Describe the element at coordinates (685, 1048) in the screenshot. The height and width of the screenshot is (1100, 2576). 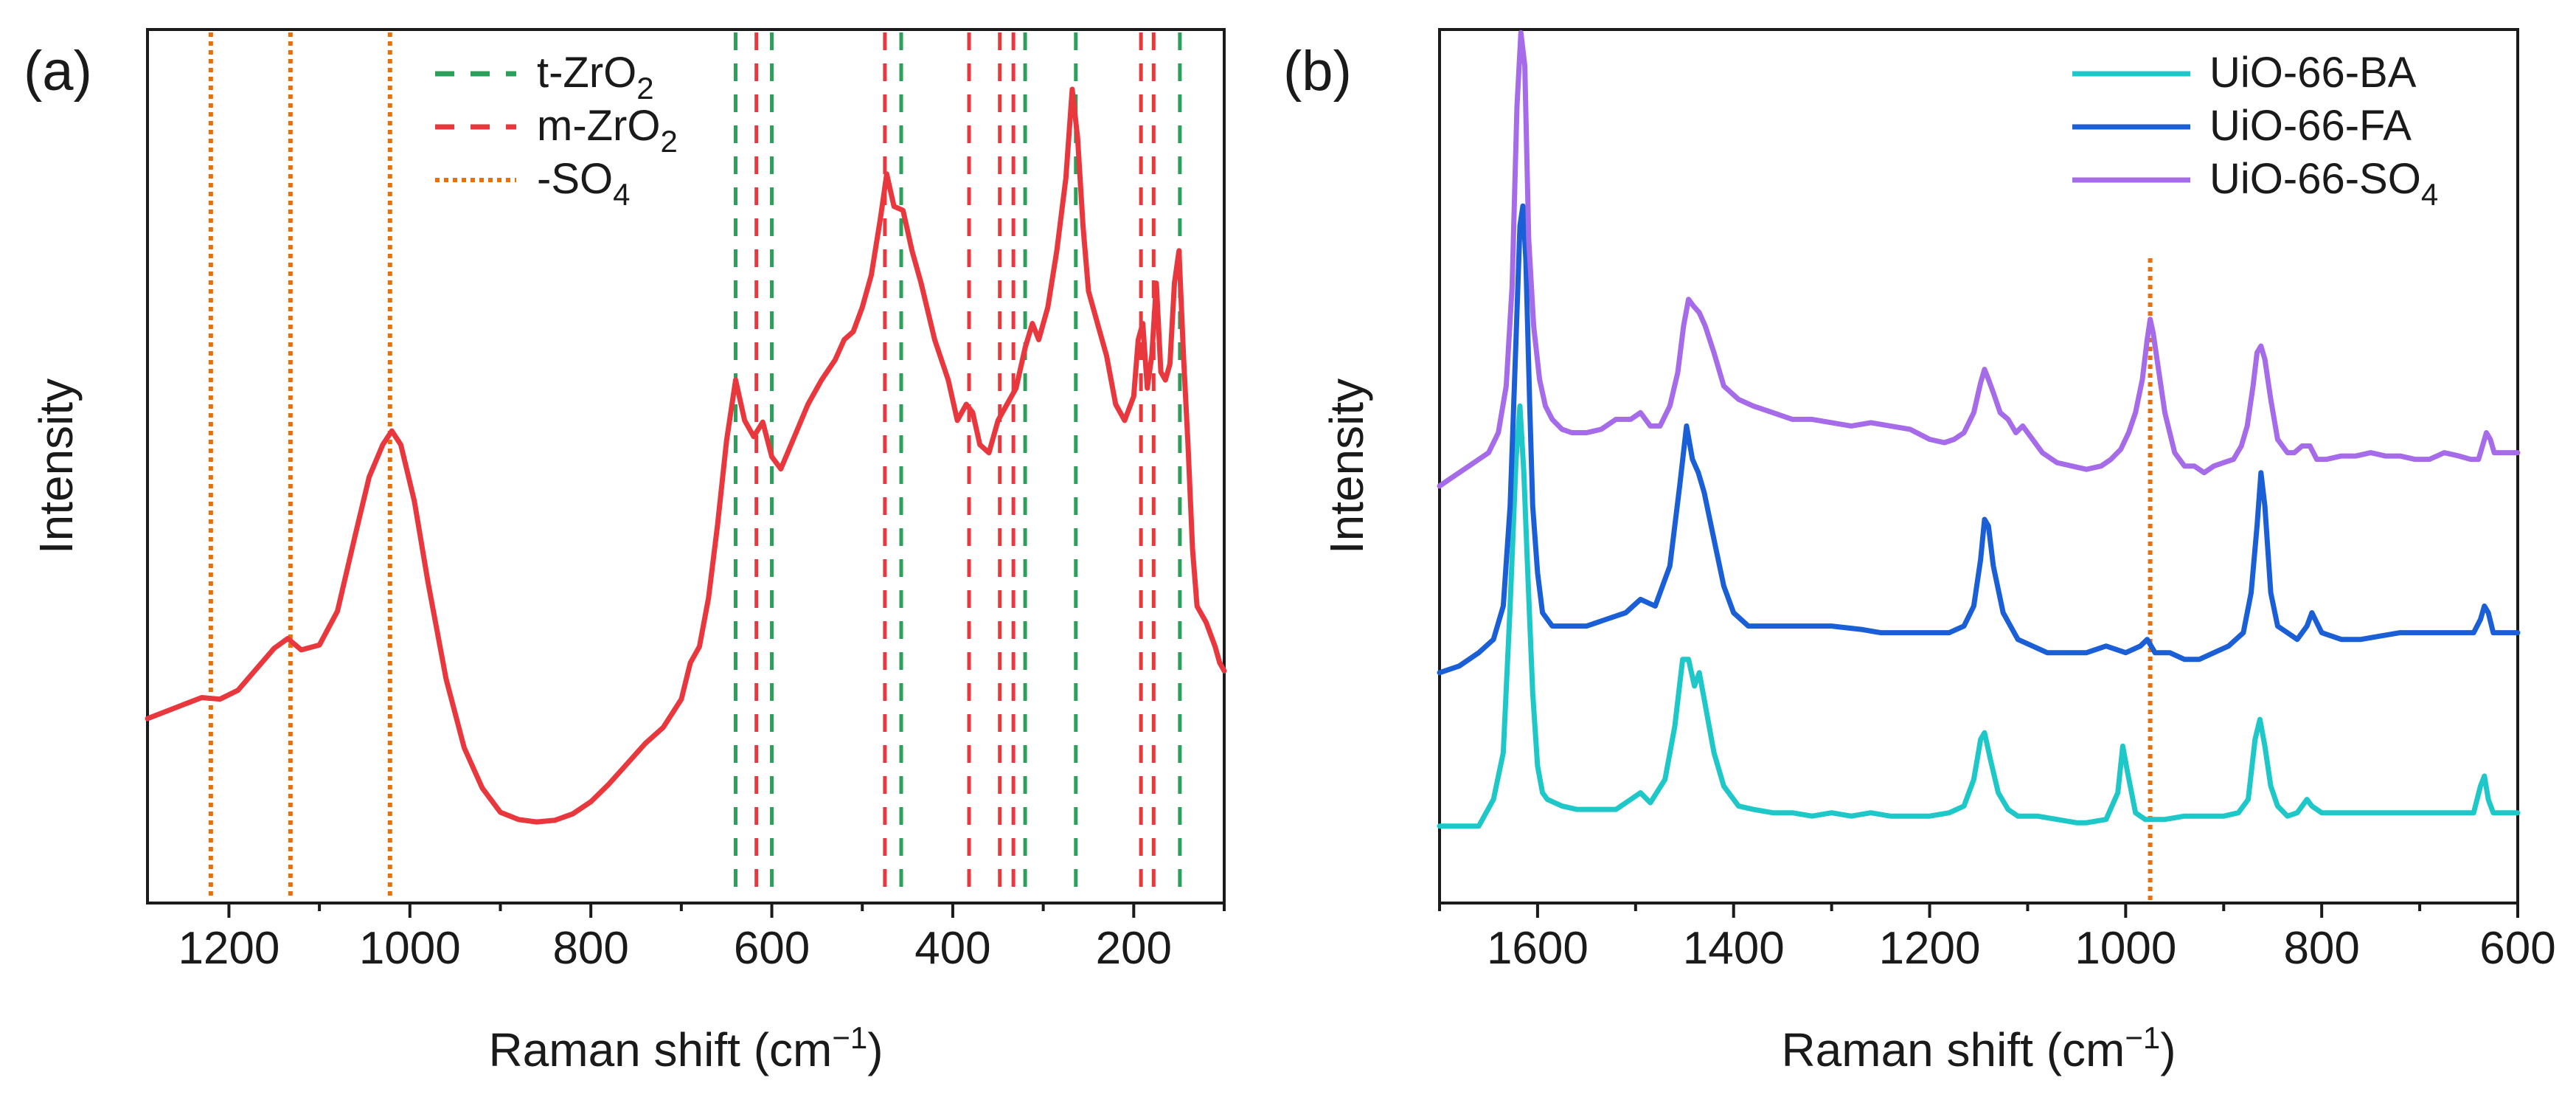
I see `panel-a-x-axis-label: Raman shift (cm−1)` at that location.